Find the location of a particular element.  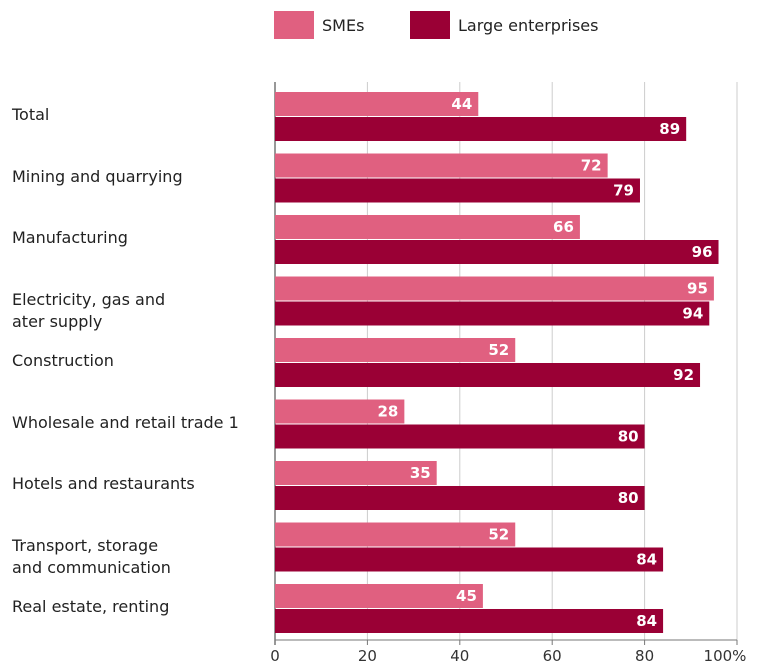

legend-swatch-smes is located at coordinates (294, 25).